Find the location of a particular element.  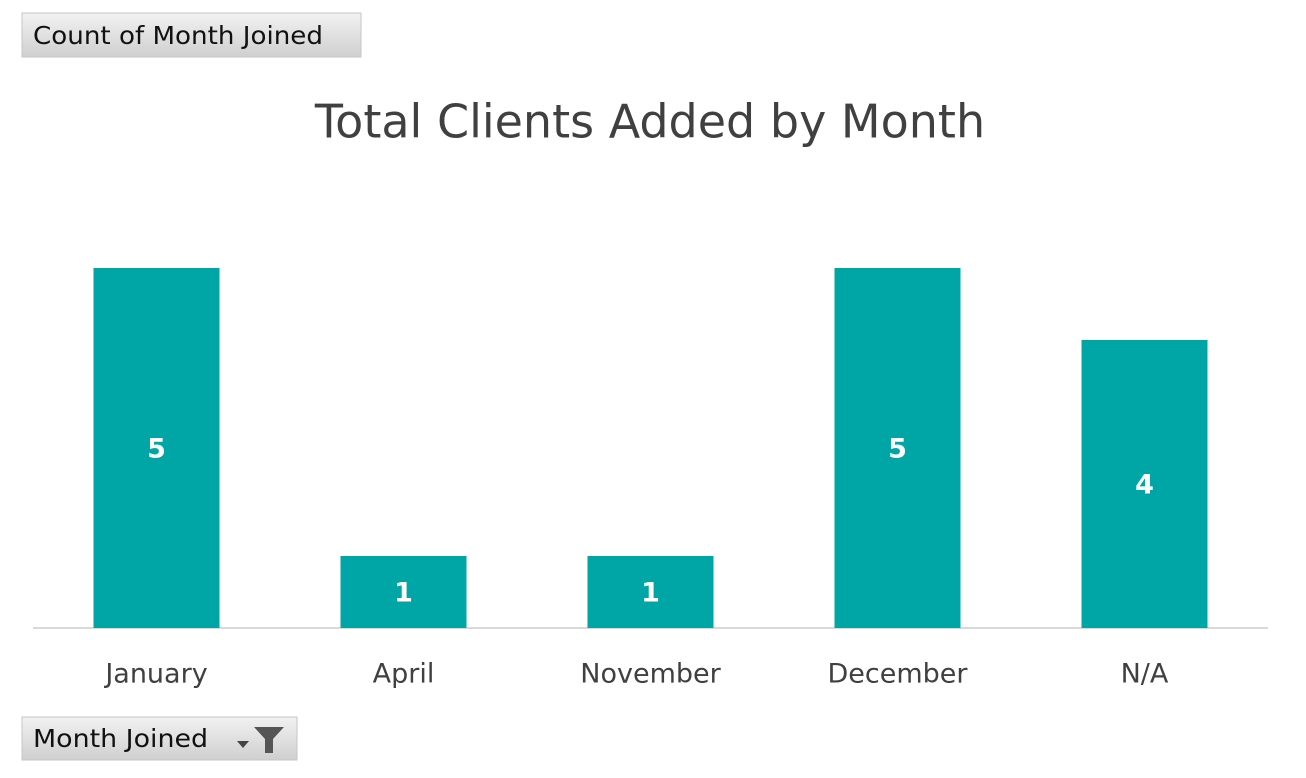

chart-title: Total Clients Added by Month is located at coordinates (649, 122).